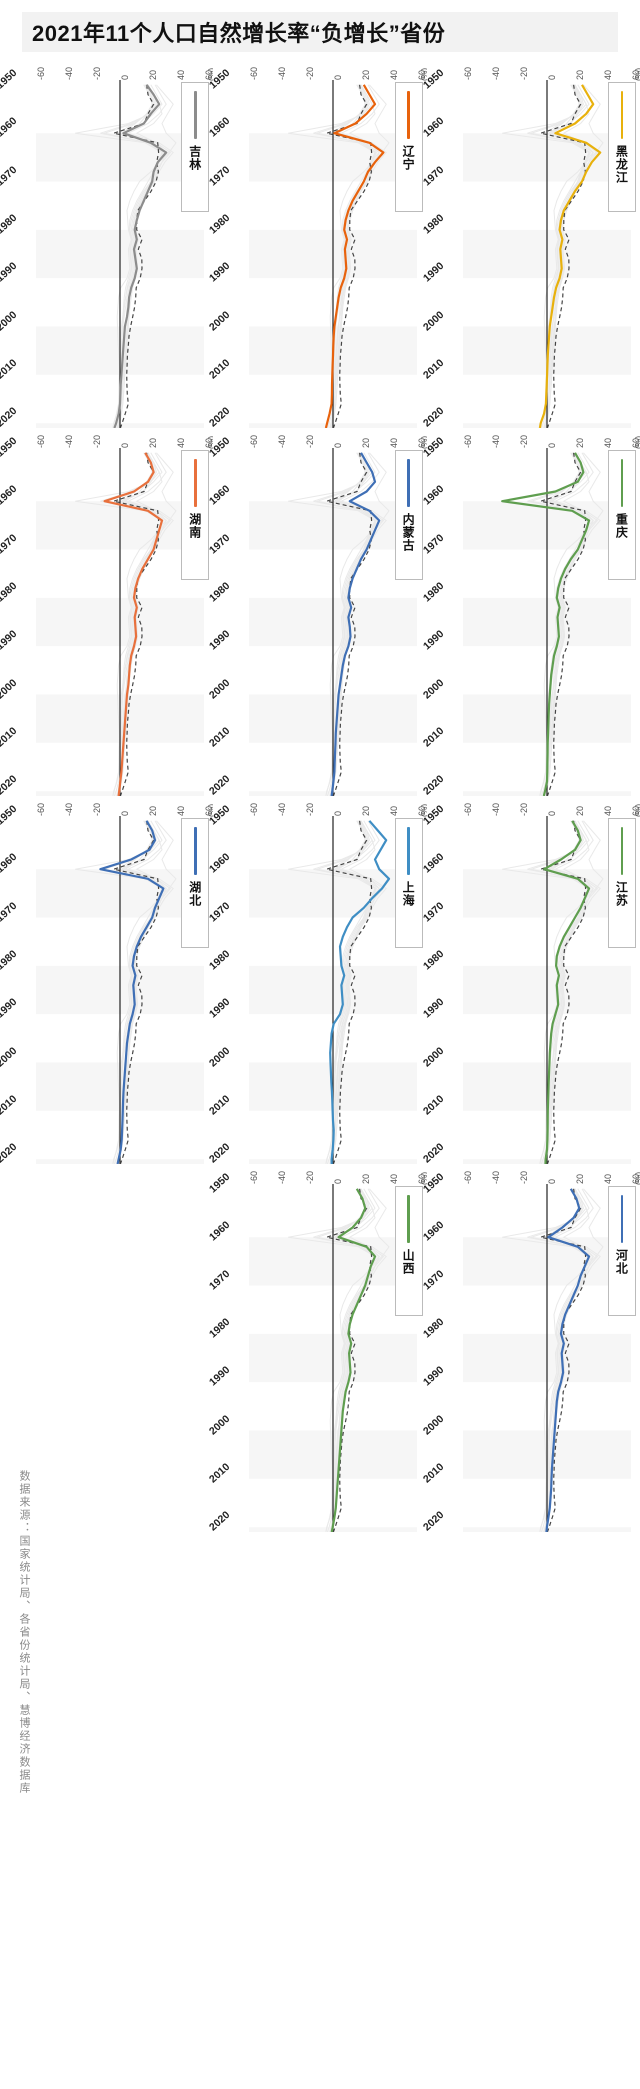  I want to click on title-bar: 2021年11个人口自然增长率“负增长”省份, so click(320, 32).